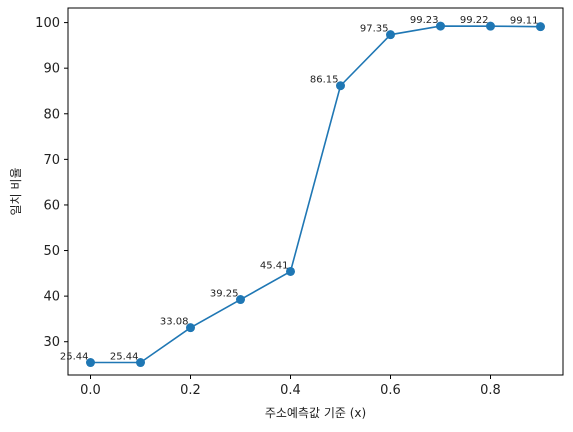 The height and width of the screenshot is (432, 573). I want to click on y-tick-label: 30, so click(51, 342).